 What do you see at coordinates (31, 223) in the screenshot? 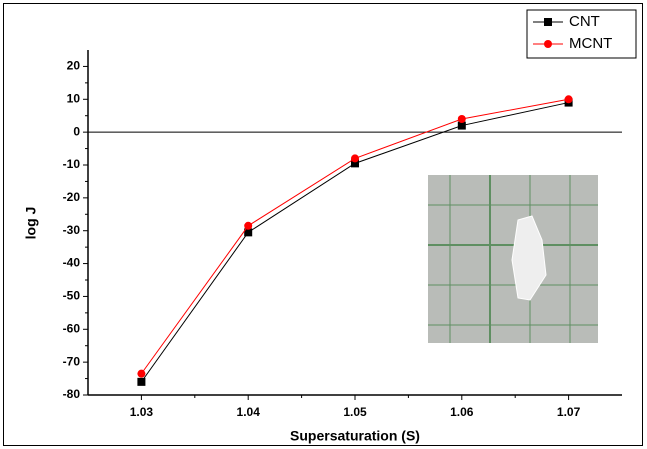
I see `y-axis-title: log J` at bounding box center [31, 223].